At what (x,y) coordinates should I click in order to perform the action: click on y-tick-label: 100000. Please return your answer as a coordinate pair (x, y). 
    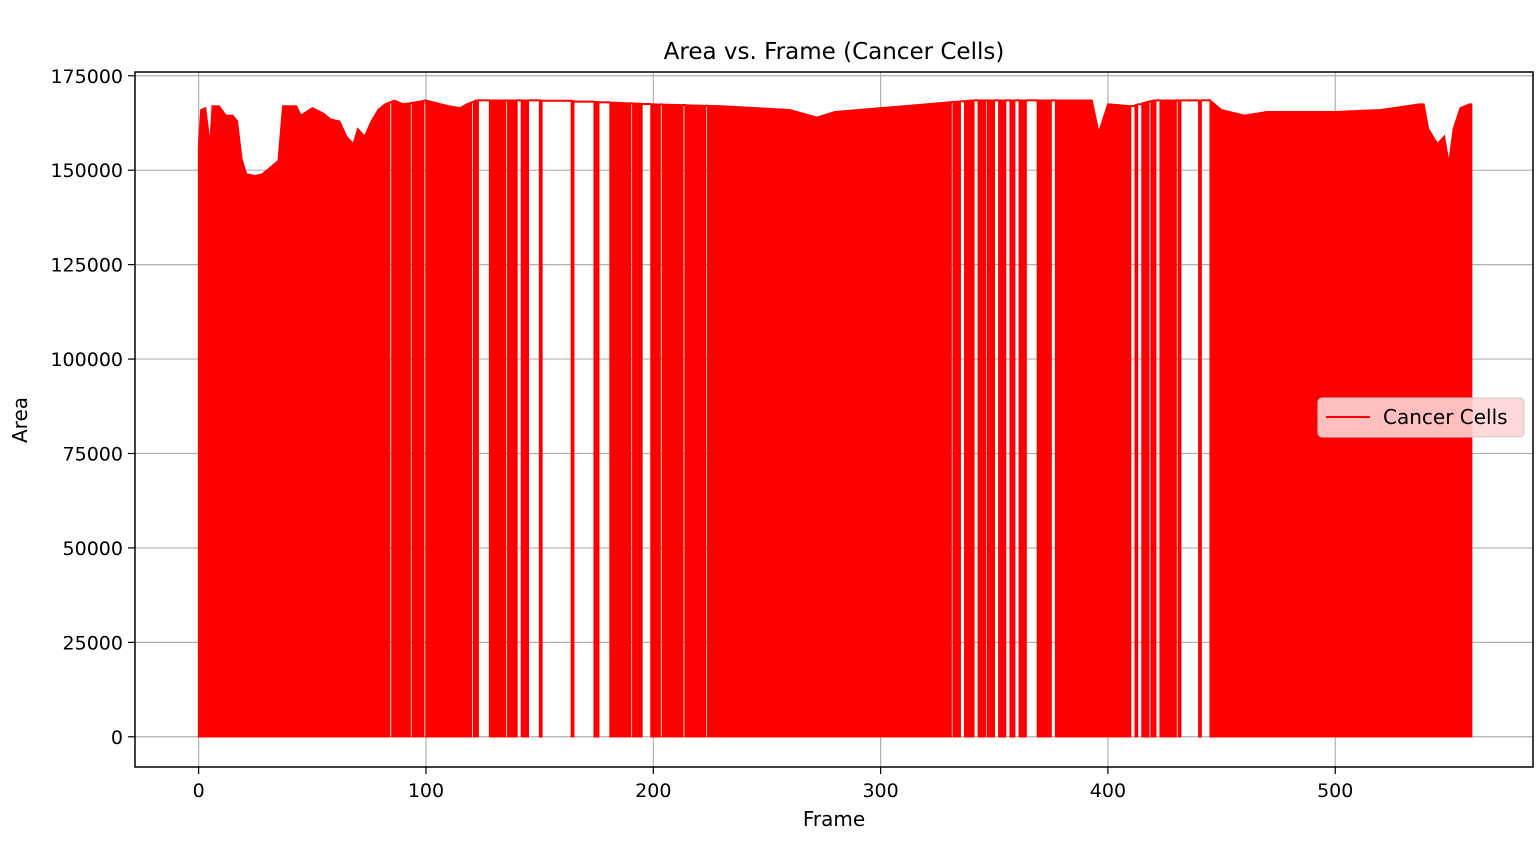
    Looking at the image, I should click on (86, 360).